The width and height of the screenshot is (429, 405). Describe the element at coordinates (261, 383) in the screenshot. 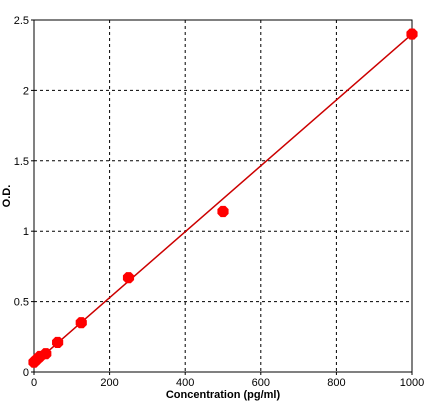

I see `x-tick-label: 600` at that location.